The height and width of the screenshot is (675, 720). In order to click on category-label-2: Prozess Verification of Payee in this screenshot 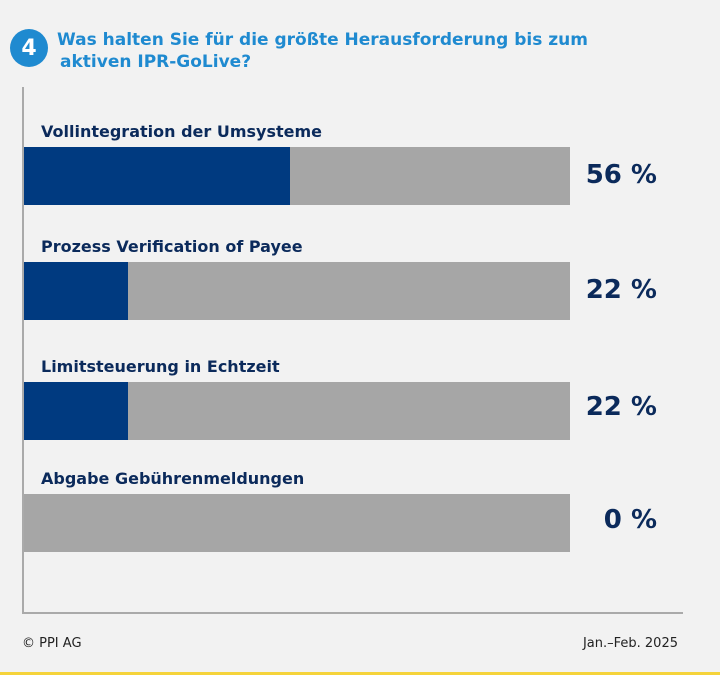, I will do `click(172, 246)`.